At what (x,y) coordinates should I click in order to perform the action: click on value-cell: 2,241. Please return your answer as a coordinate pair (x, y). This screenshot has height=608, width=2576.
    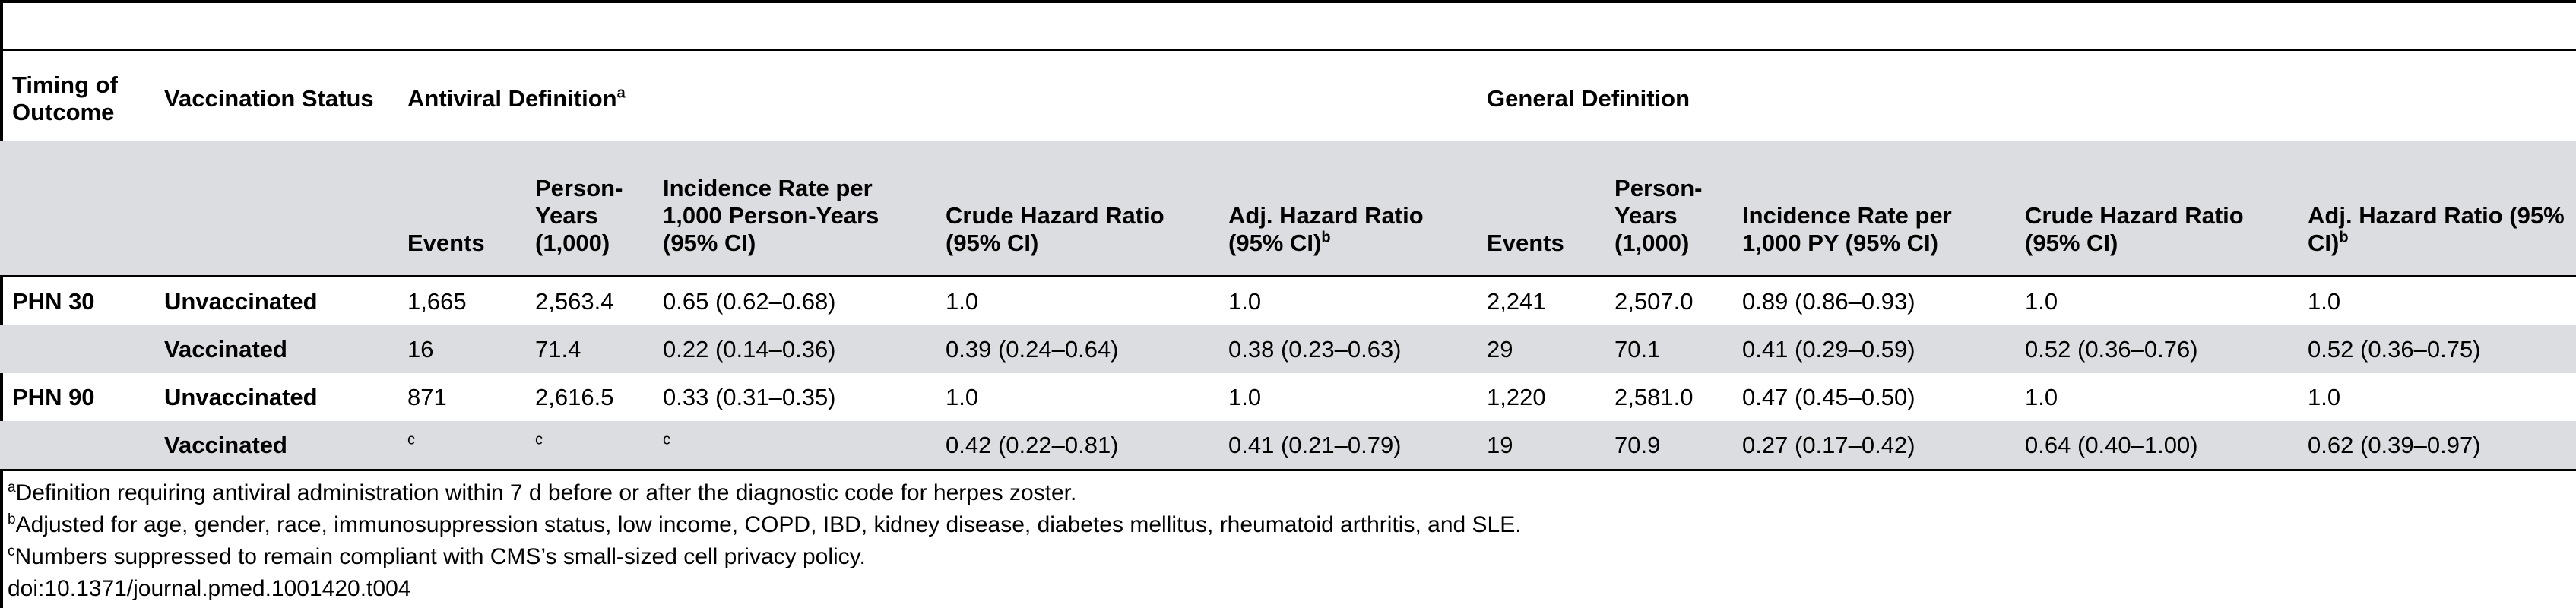
    Looking at the image, I should click on (1516, 301).